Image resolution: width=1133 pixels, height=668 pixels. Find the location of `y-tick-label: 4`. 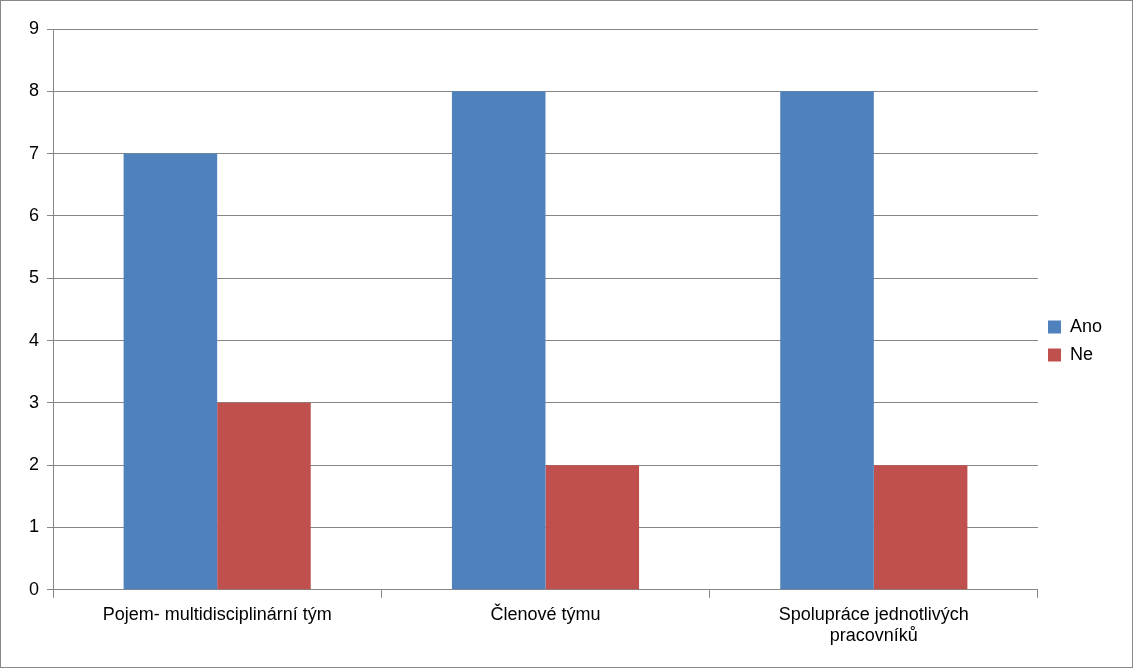

y-tick-label: 4 is located at coordinates (34, 339).